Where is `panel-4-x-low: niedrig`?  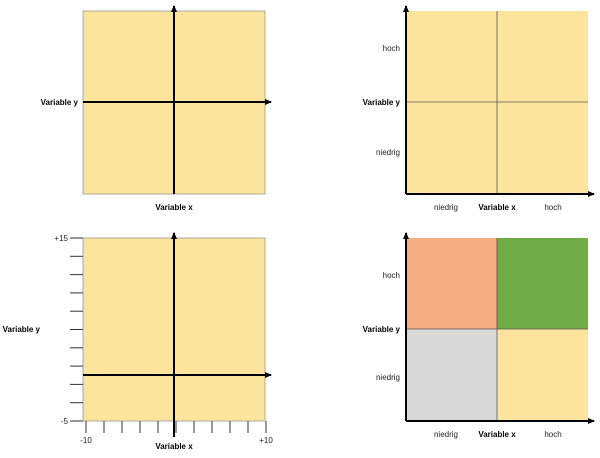 panel-4-x-low: niedrig is located at coordinates (446, 434).